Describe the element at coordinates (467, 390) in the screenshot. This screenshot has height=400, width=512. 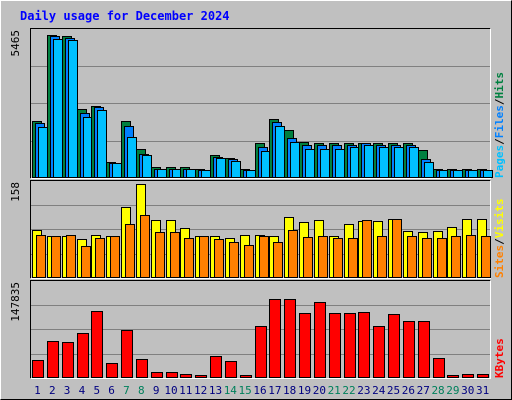
I see `x-tick-label: 30` at that location.